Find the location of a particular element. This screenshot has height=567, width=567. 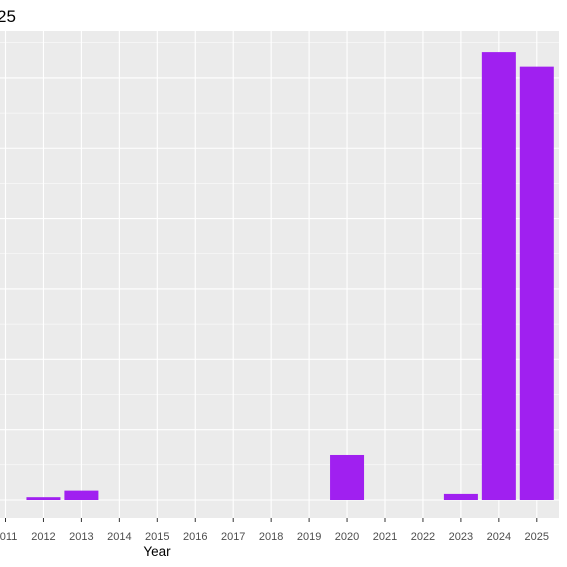

bar-2025 is located at coordinates (536, 283).